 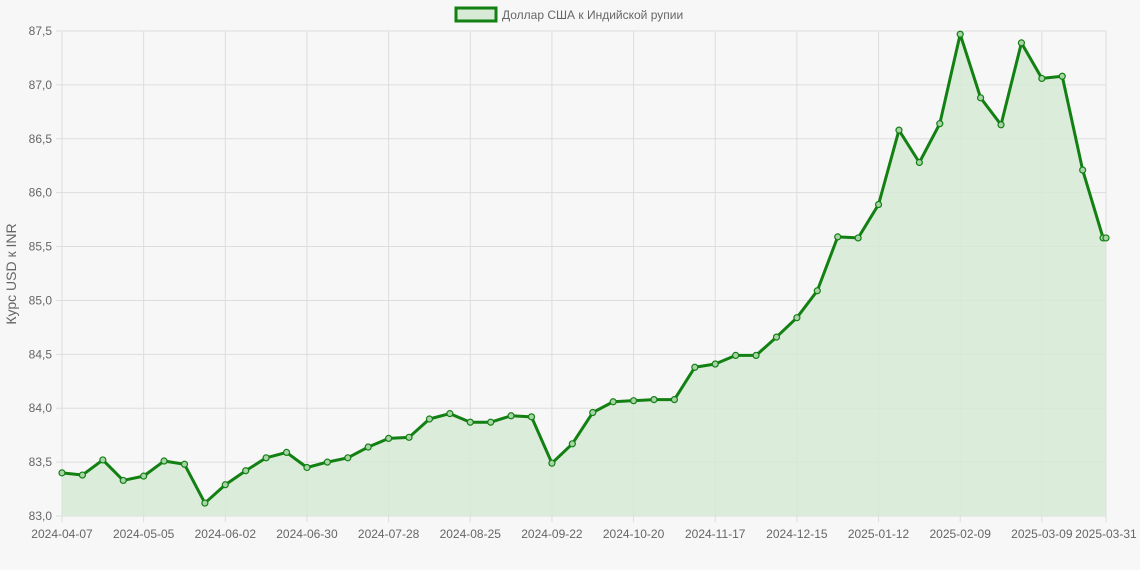 I want to click on legend: Доллар США к Индийской рупии, so click(x=568, y=14).